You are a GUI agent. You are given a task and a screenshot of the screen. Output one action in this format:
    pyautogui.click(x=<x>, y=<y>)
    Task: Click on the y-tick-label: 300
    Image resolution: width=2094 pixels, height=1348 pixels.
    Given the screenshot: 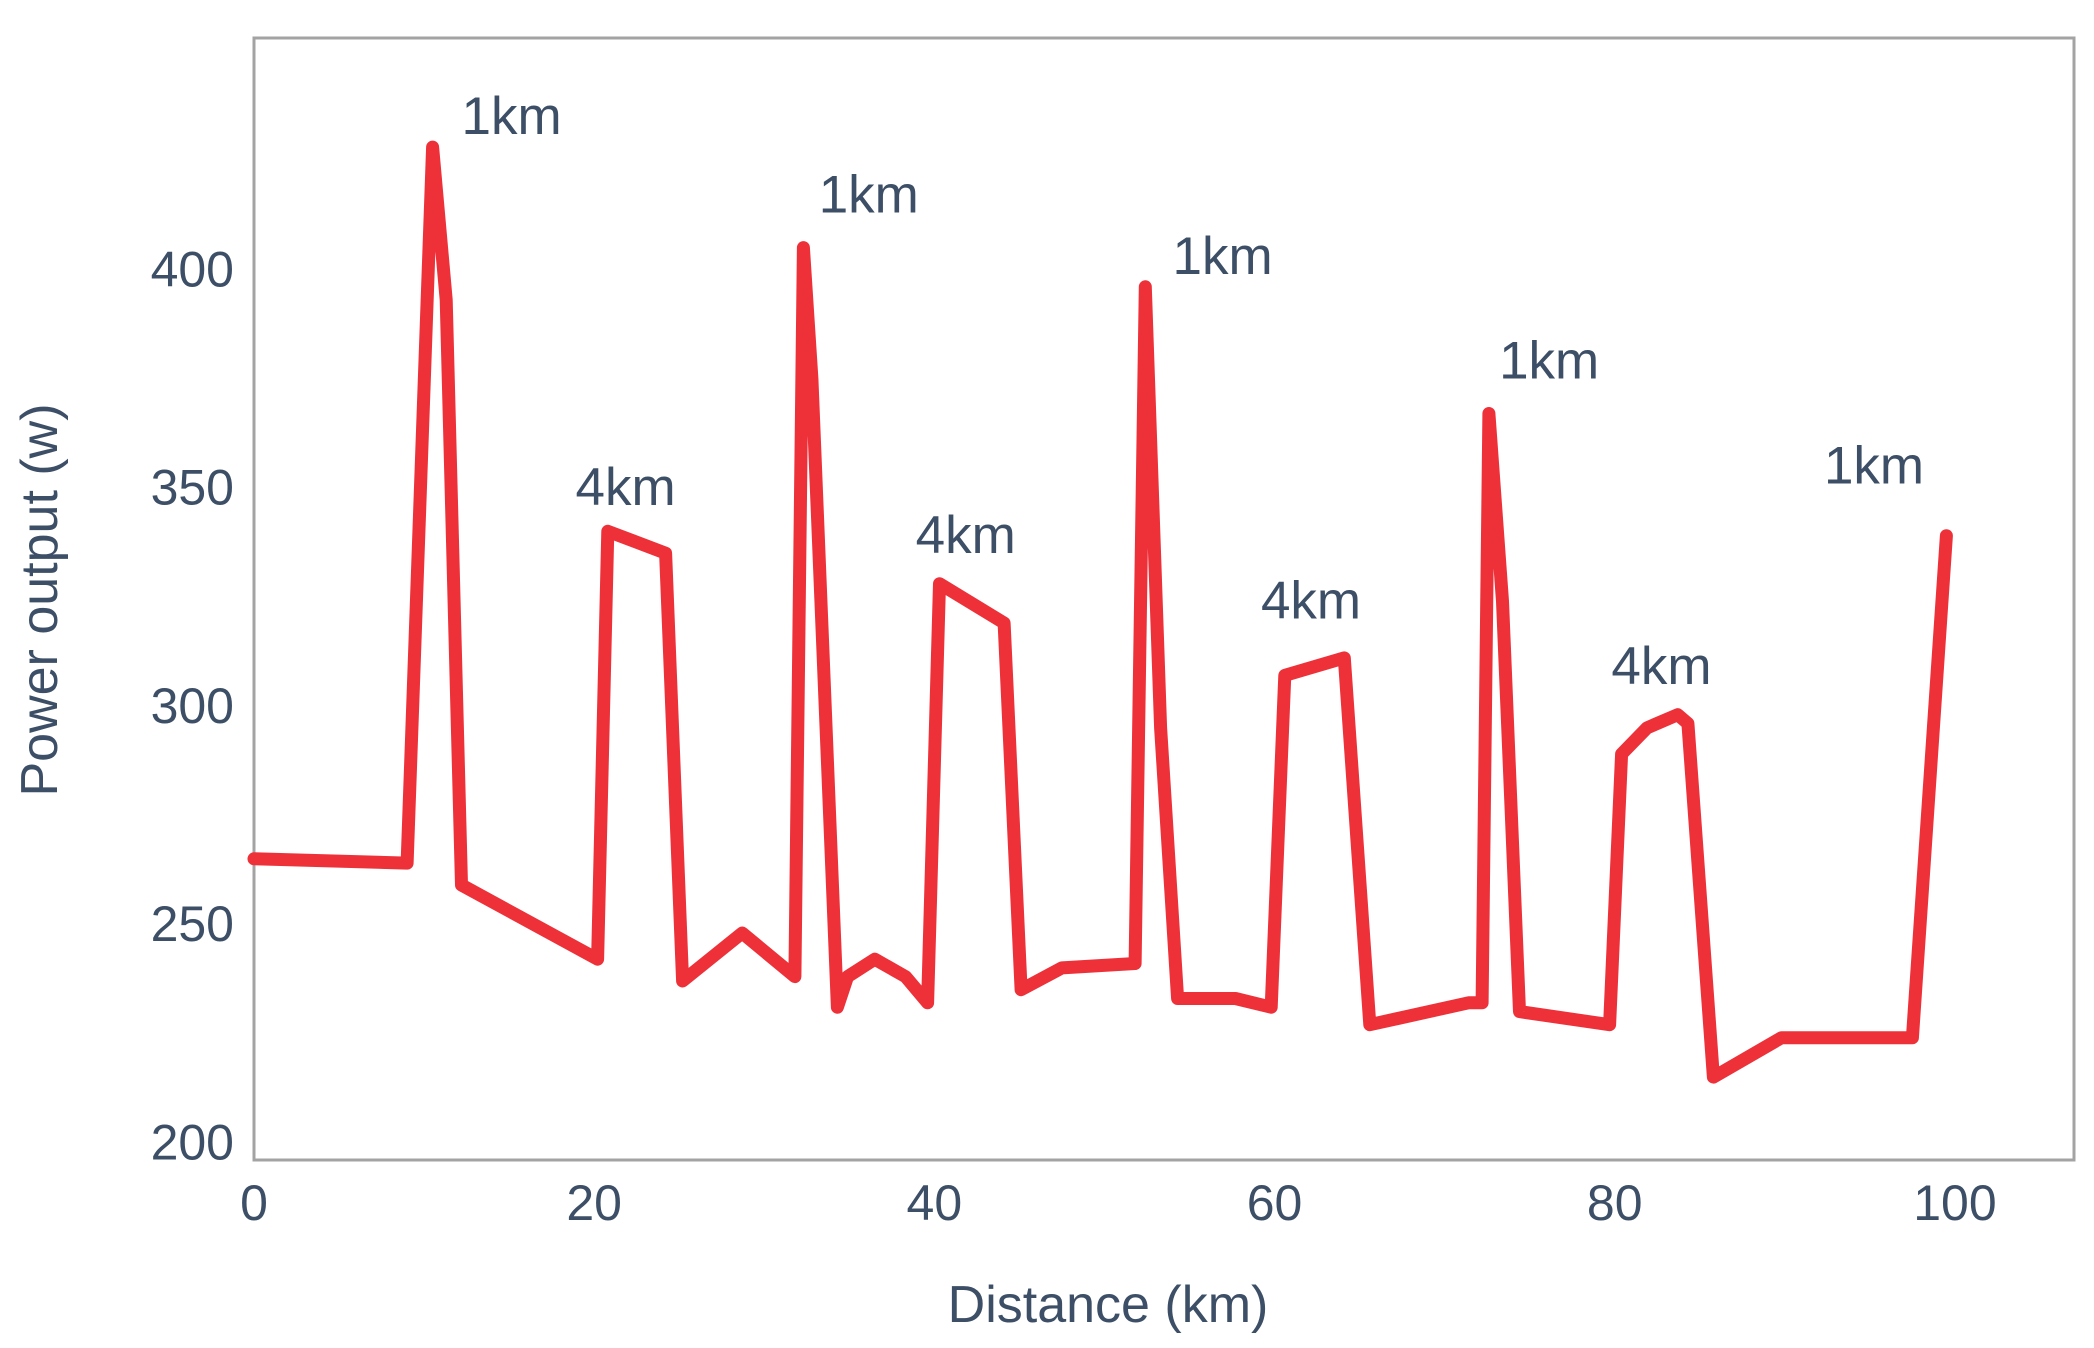 What is the action you would take?
    pyautogui.click(x=192, y=706)
    